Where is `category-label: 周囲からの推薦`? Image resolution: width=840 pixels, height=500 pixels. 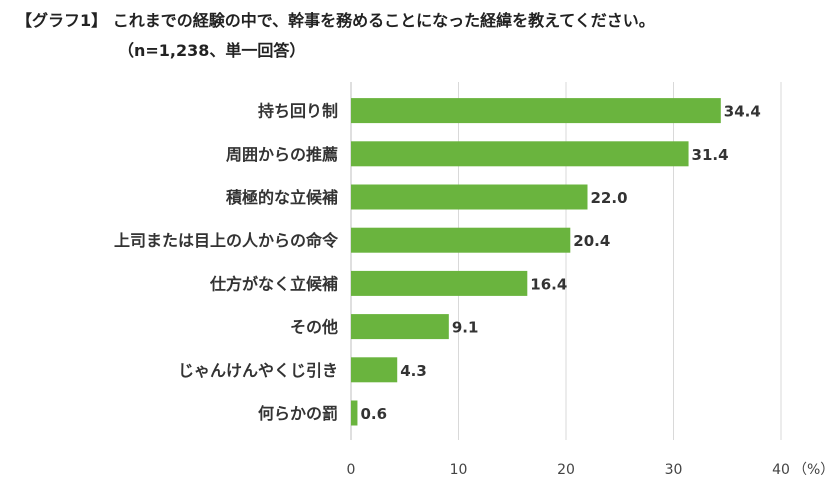
category-label: 周囲からの推薦 is located at coordinates (282, 154).